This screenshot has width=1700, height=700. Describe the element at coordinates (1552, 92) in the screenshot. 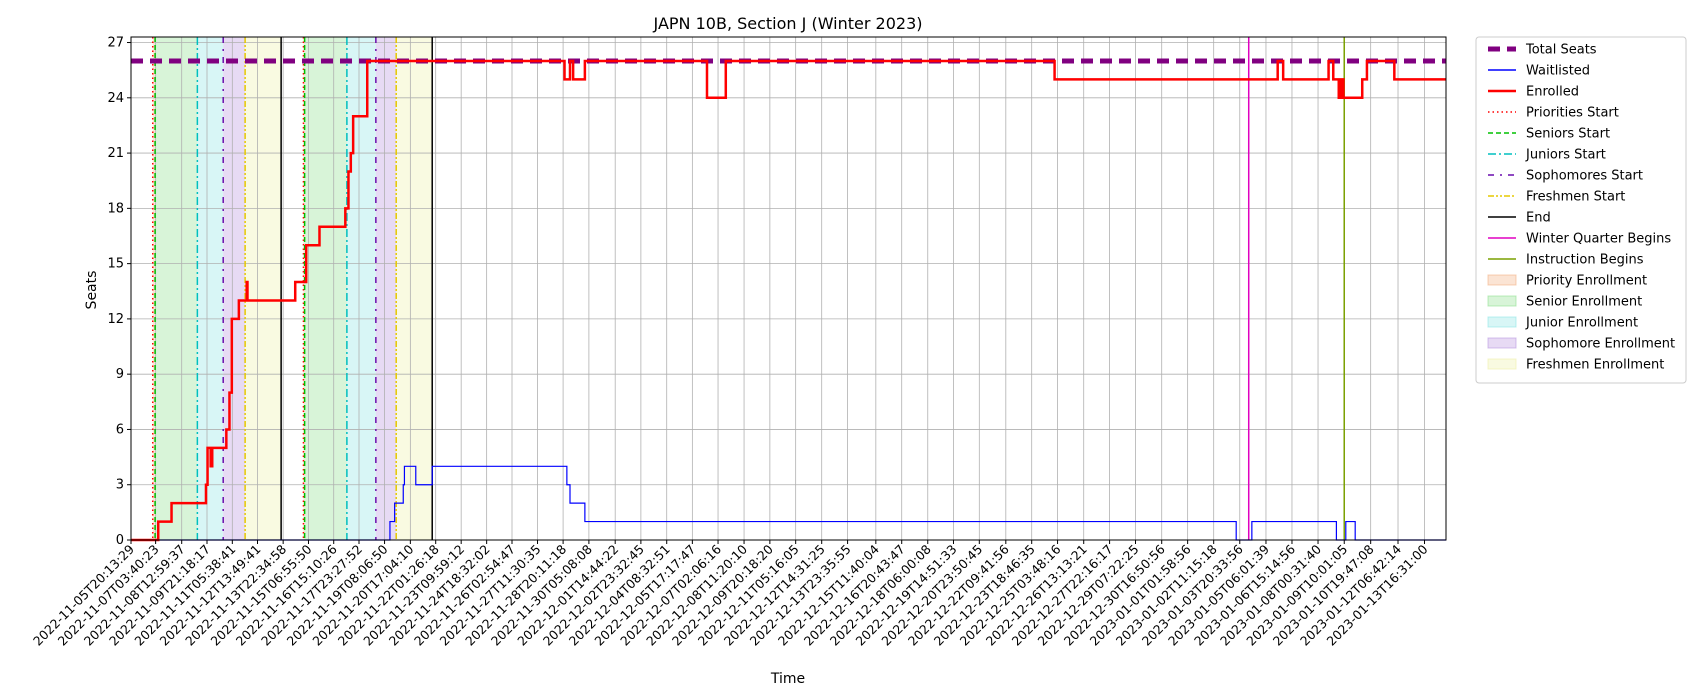

I see `legend-label: Enrolled` at that location.